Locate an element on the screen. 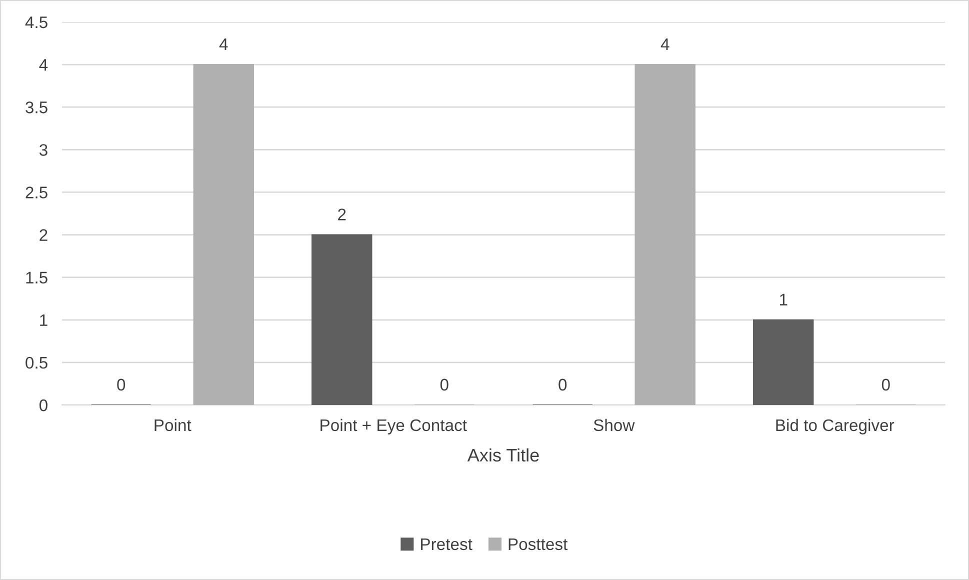 The width and height of the screenshot is (969, 580). y-tick-label: 2.5 is located at coordinates (37, 192).